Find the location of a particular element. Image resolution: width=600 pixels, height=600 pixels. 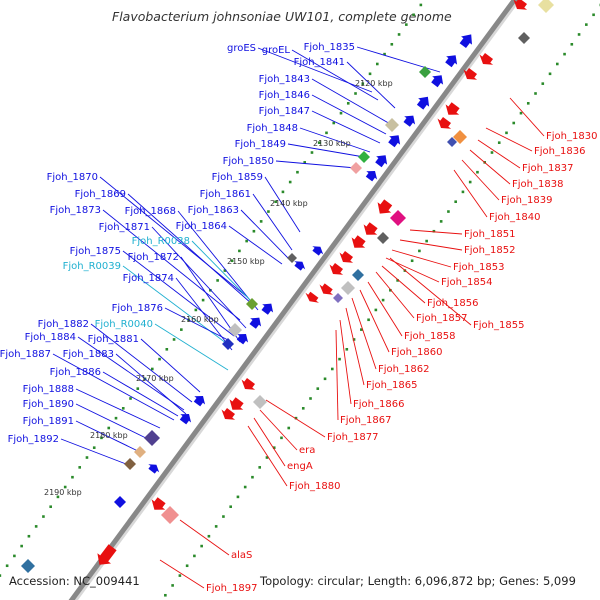

forward-gene-label: groEL is located at coordinates (276, 50).